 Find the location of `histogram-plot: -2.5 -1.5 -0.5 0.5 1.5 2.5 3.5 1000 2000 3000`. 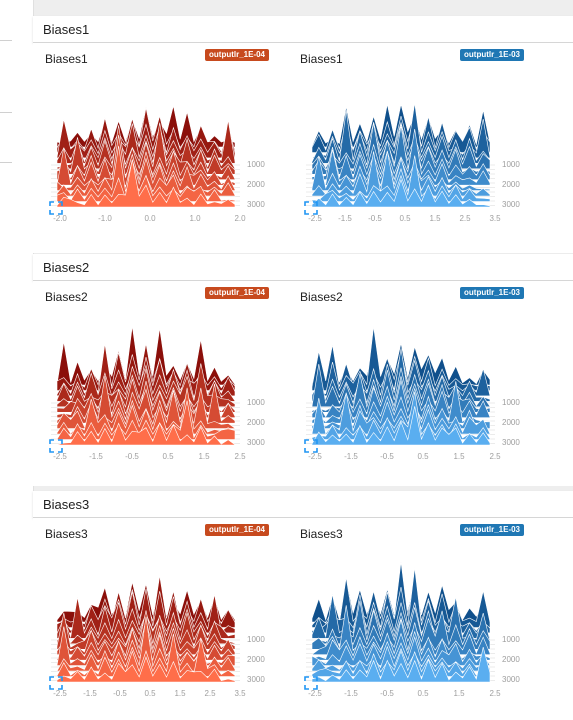

histogram-plot: -2.5 -1.5 -0.5 0.5 1.5 2.5 3.5 1000 2000 3000 is located at coordinates (413, 162).